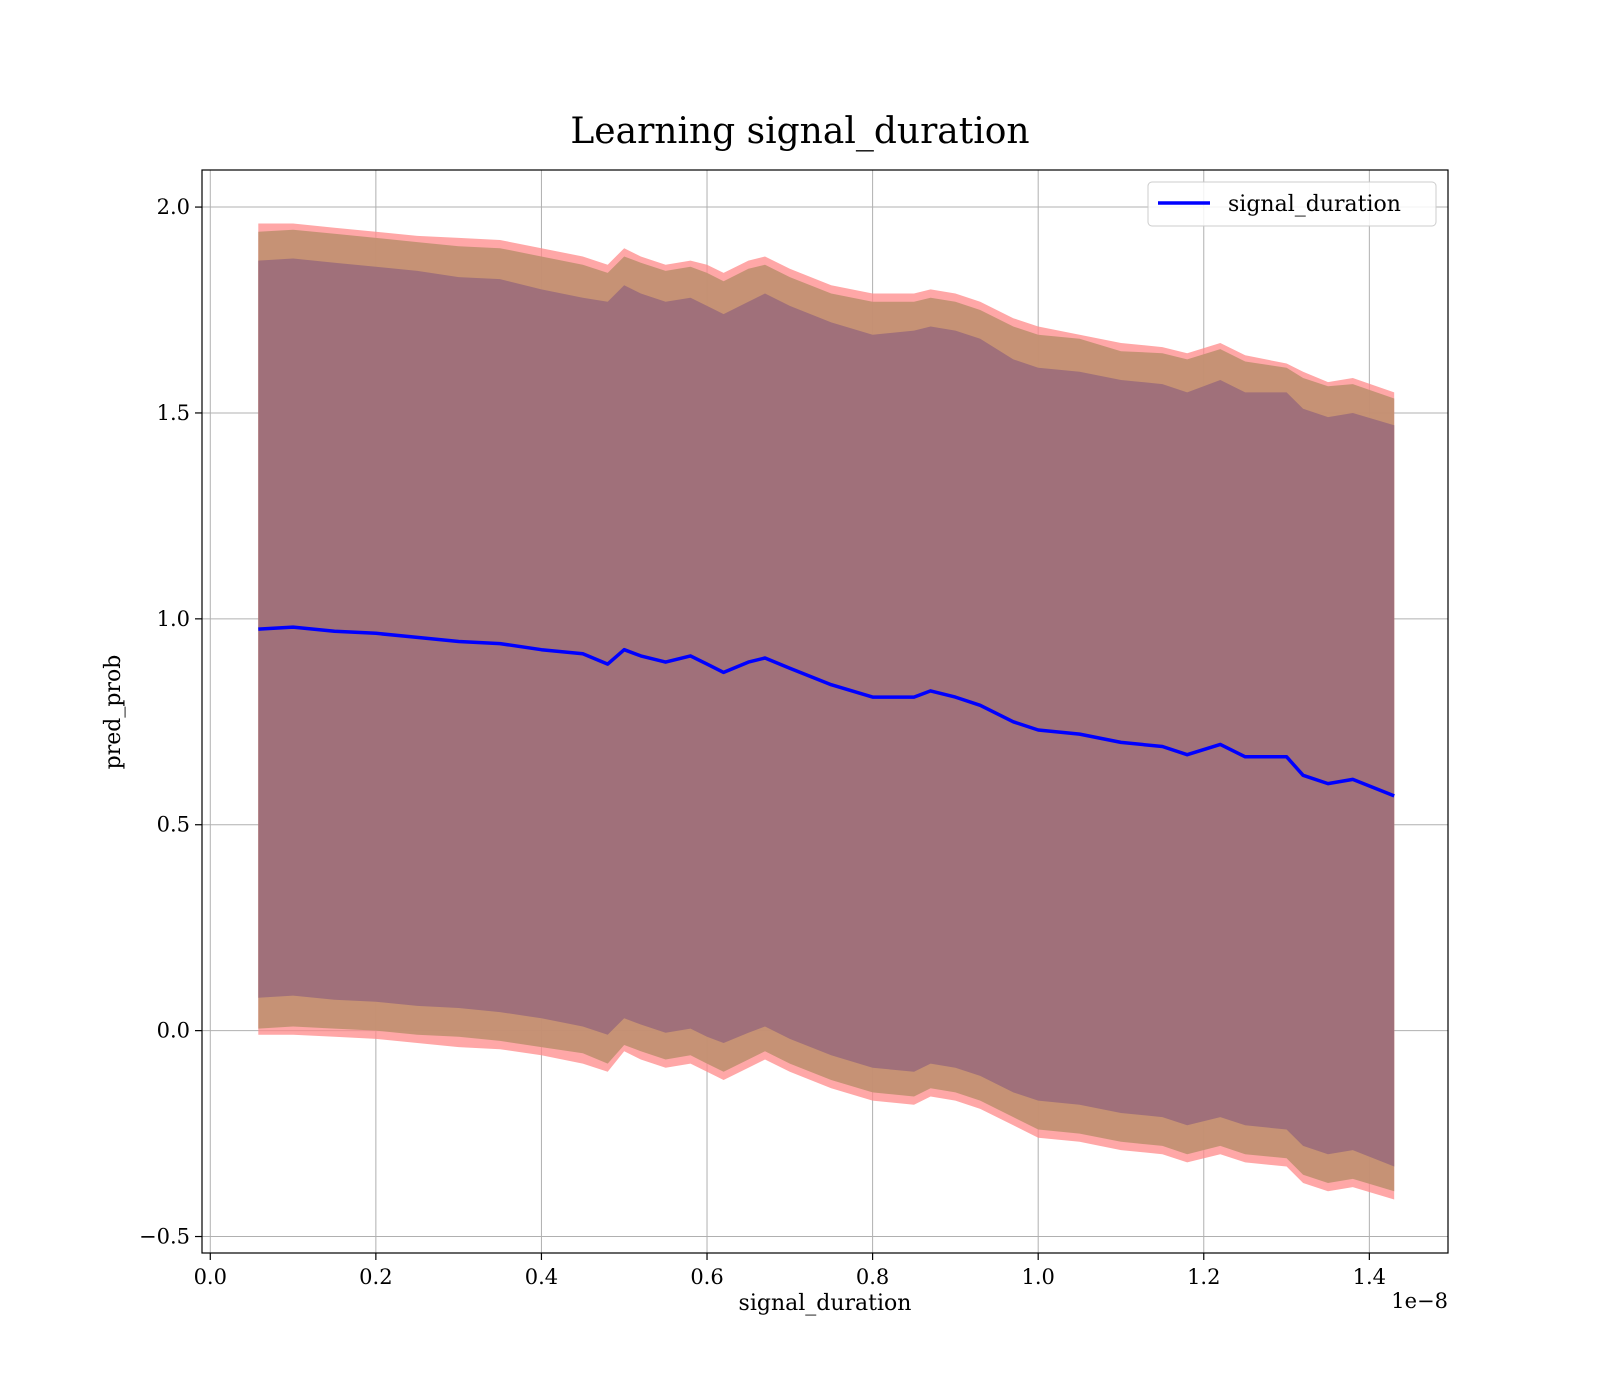 The image size is (1600, 1400). I want to click on y-axis-label: pred_prob, so click(113, 712).